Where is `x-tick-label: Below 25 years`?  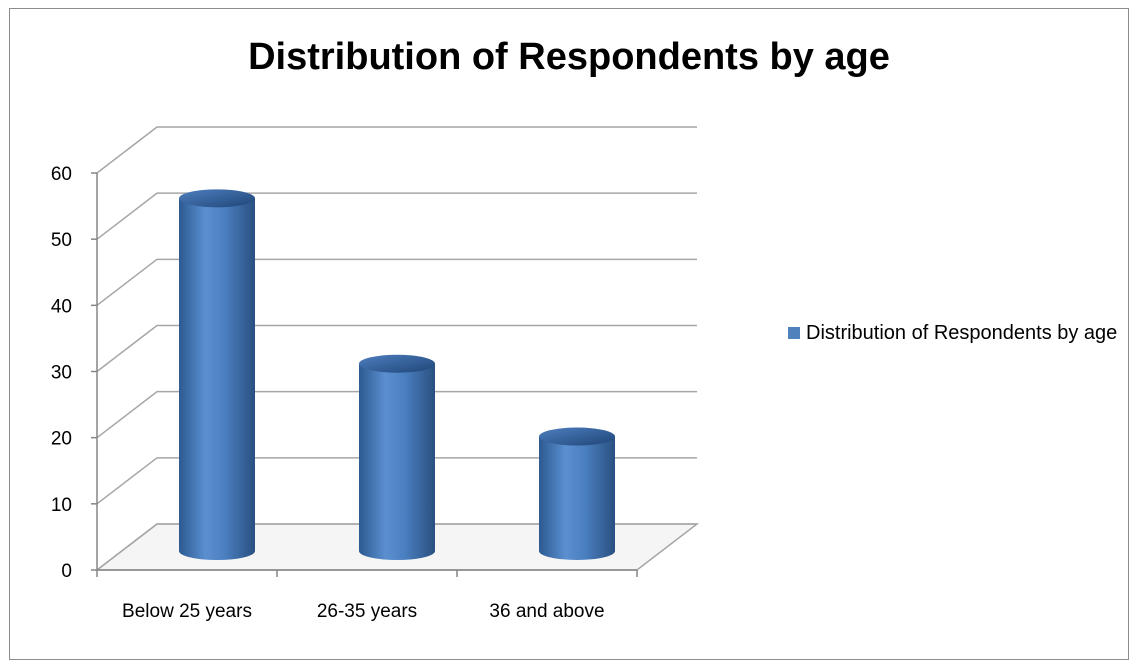
x-tick-label: Below 25 years is located at coordinates (187, 611).